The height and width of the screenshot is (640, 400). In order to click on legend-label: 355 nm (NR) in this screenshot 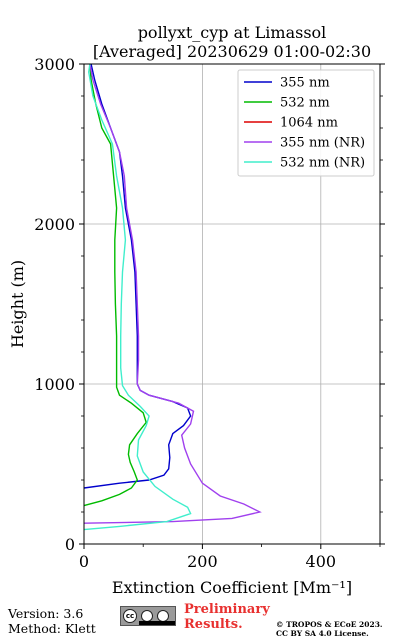, I will do `click(322, 143)`.